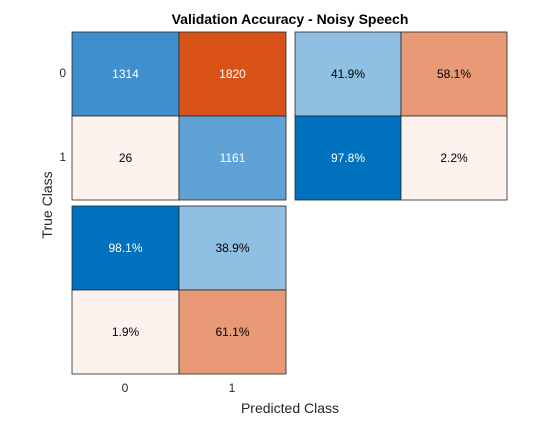 Image resolution: width=560 pixels, height=425 pixels. I want to click on y-tick-label-1: 1, so click(62, 157).